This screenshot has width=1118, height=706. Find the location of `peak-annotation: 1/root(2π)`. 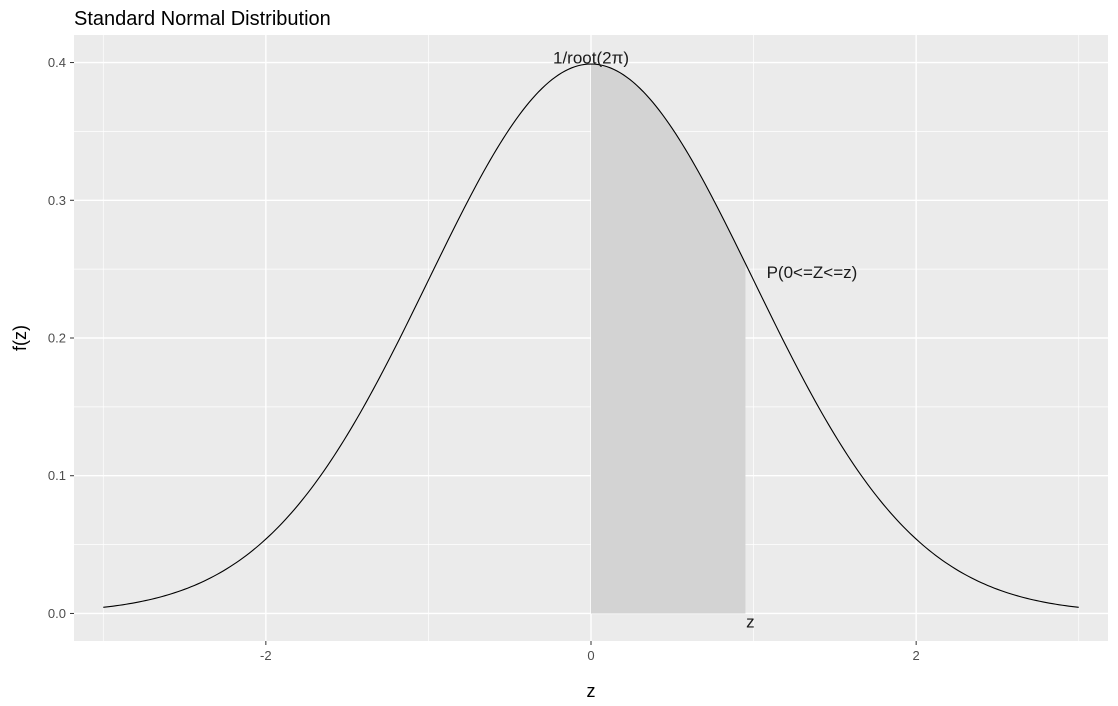

peak-annotation: 1/root(2π) is located at coordinates (591, 58).